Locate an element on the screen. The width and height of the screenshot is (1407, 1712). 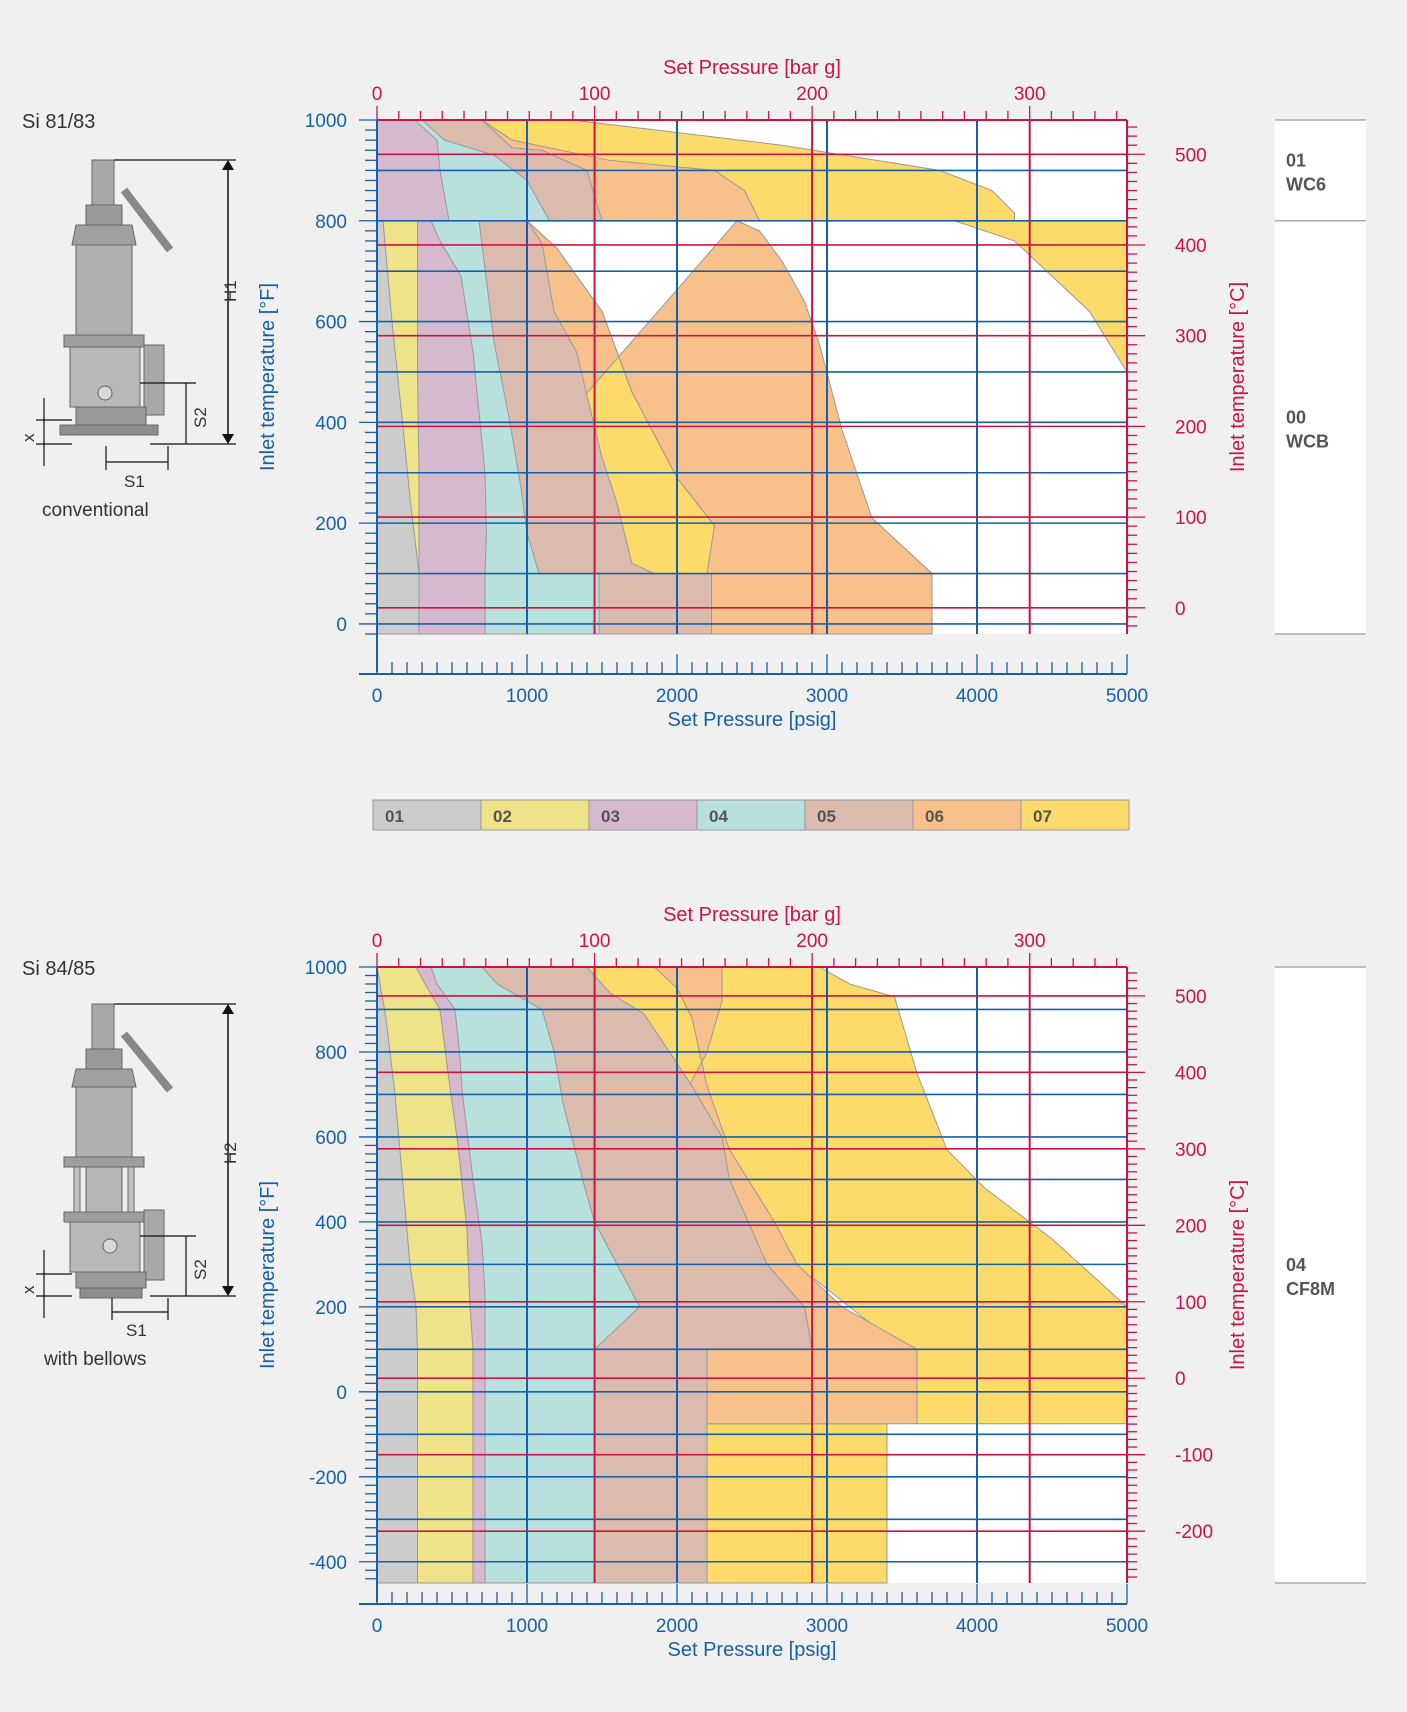
legend: 01 02 03 04 05 06 07 is located at coordinates (751, 815).